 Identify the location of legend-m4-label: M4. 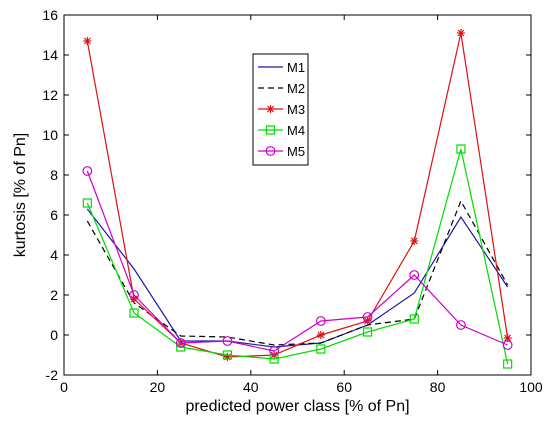
(296, 130).